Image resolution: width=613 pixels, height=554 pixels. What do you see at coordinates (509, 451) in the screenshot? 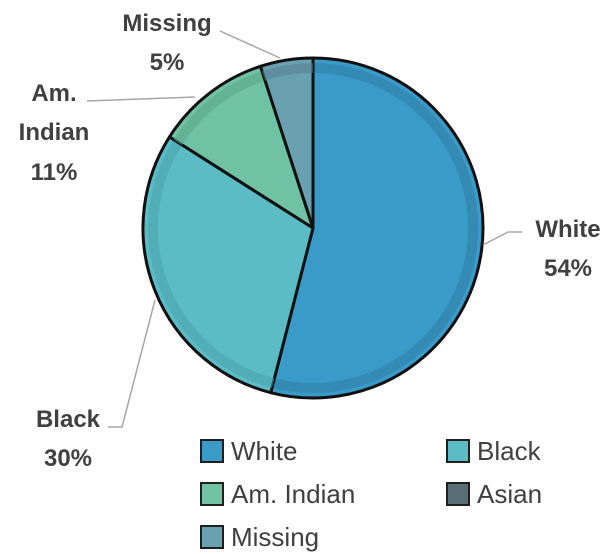
I see `legend-label-black: Black` at bounding box center [509, 451].